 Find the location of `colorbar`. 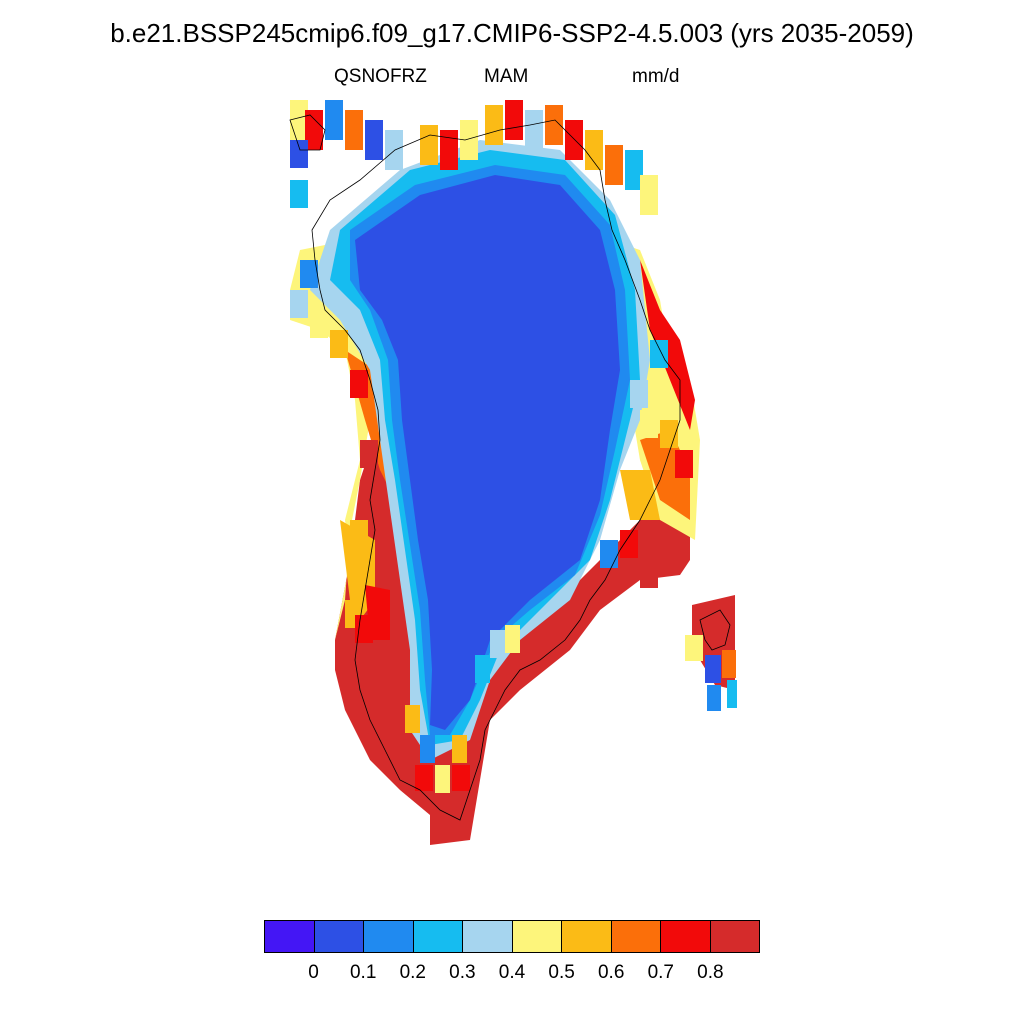

colorbar is located at coordinates (512, 936).